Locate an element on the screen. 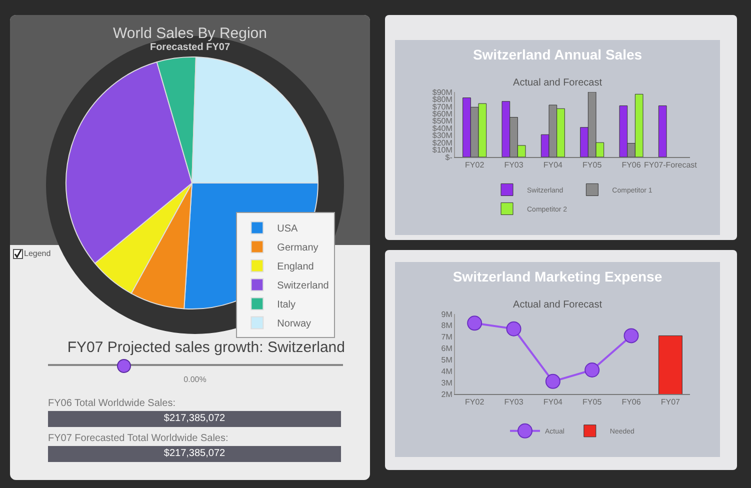 The height and width of the screenshot is (488, 751). text: FY07 Projected sales growth: Switzerland is located at coordinates (205, 347).